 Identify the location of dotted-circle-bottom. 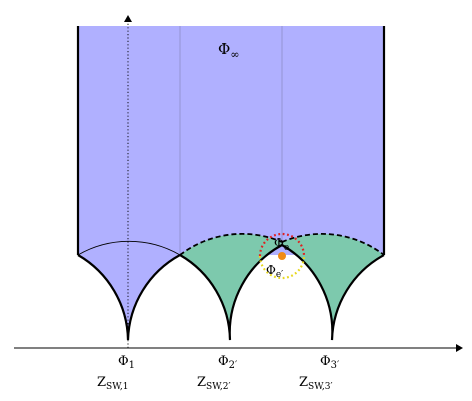
(282, 267).